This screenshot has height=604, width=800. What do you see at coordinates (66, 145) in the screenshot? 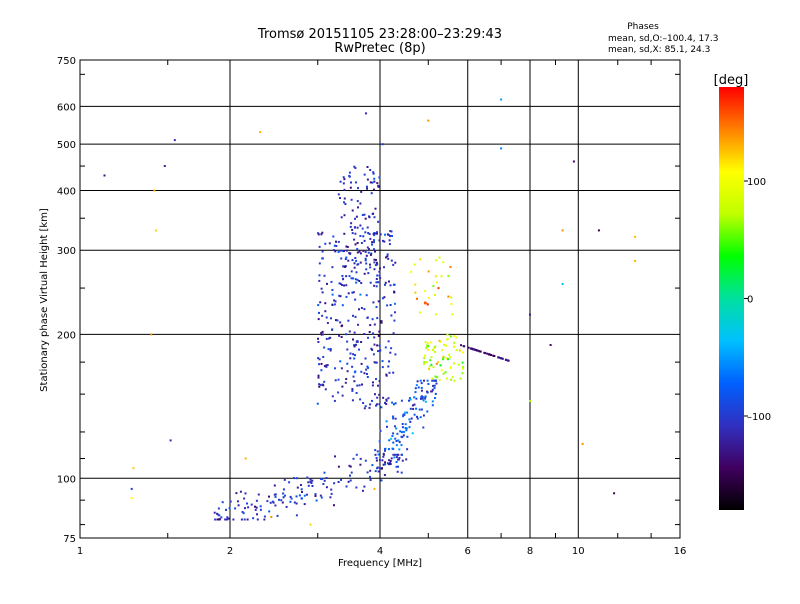
I see `y-tick-label: 500` at bounding box center [66, 145].